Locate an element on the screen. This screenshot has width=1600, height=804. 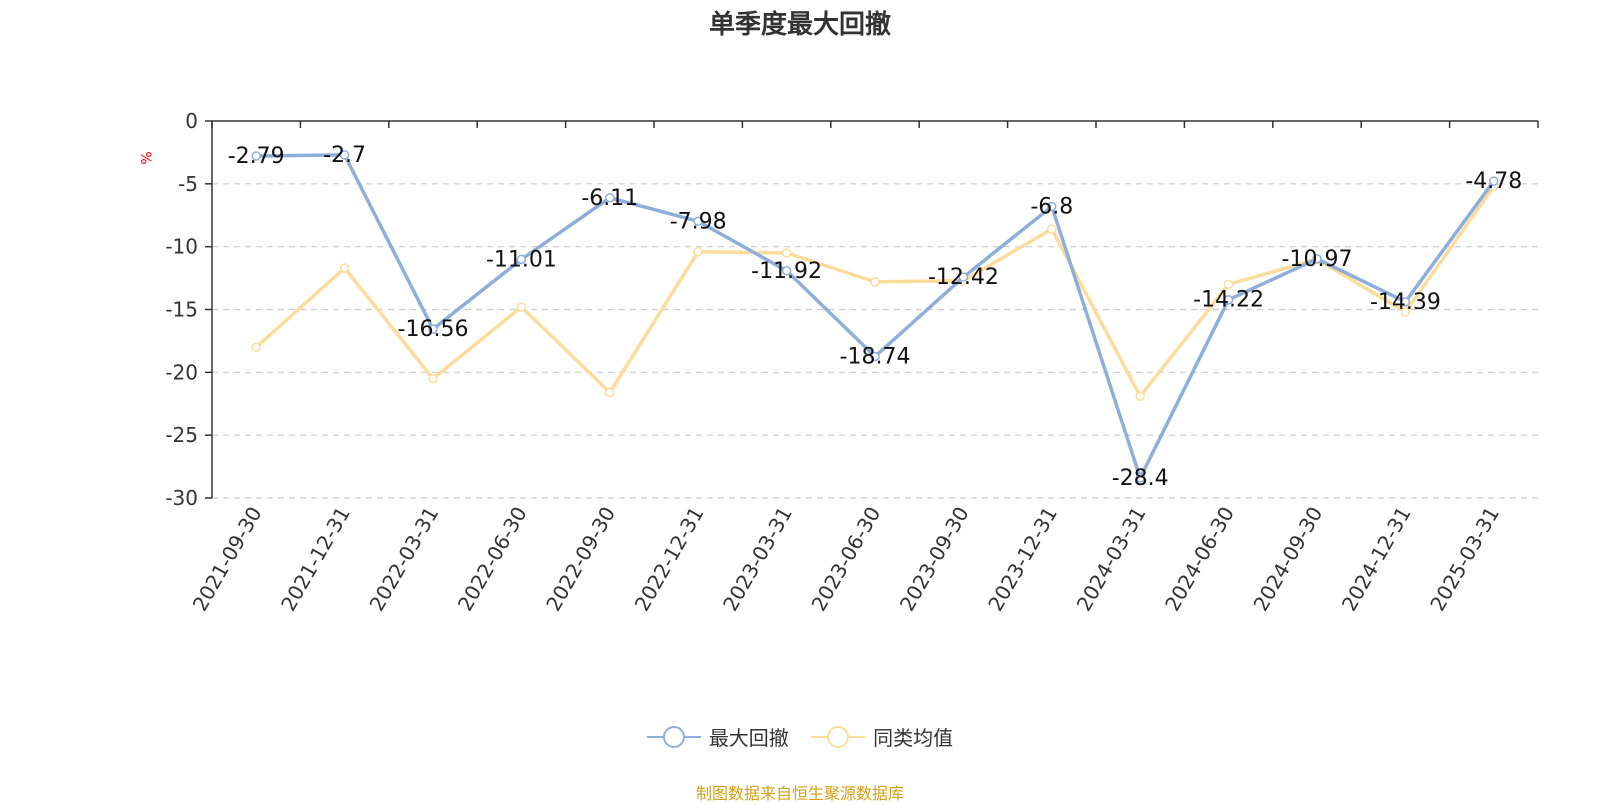
legend-item-series-0: 最大回撤 is located at coordinates (717, 736).